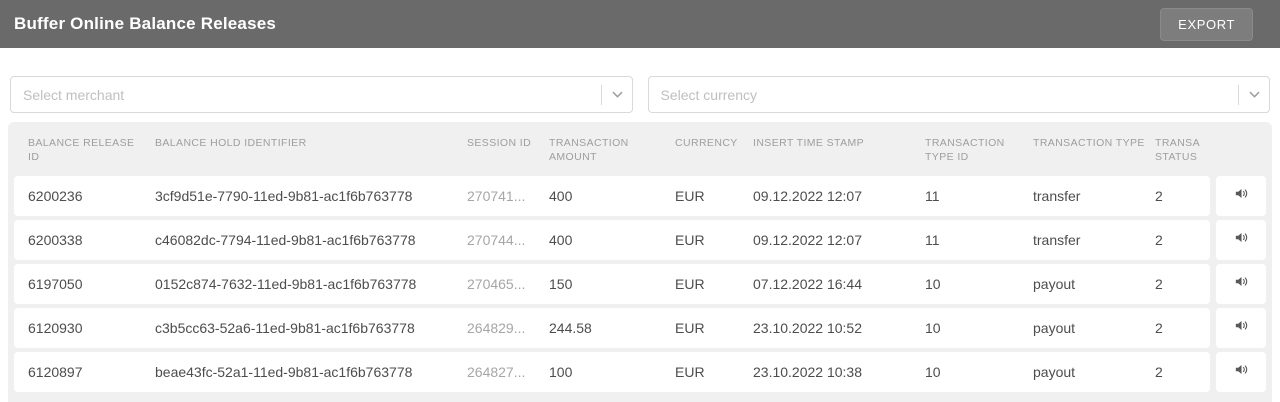 The width and height of the screenshot is (1280, 402). I want to click on column-header: Balance hold identifier, so click(231, 143).